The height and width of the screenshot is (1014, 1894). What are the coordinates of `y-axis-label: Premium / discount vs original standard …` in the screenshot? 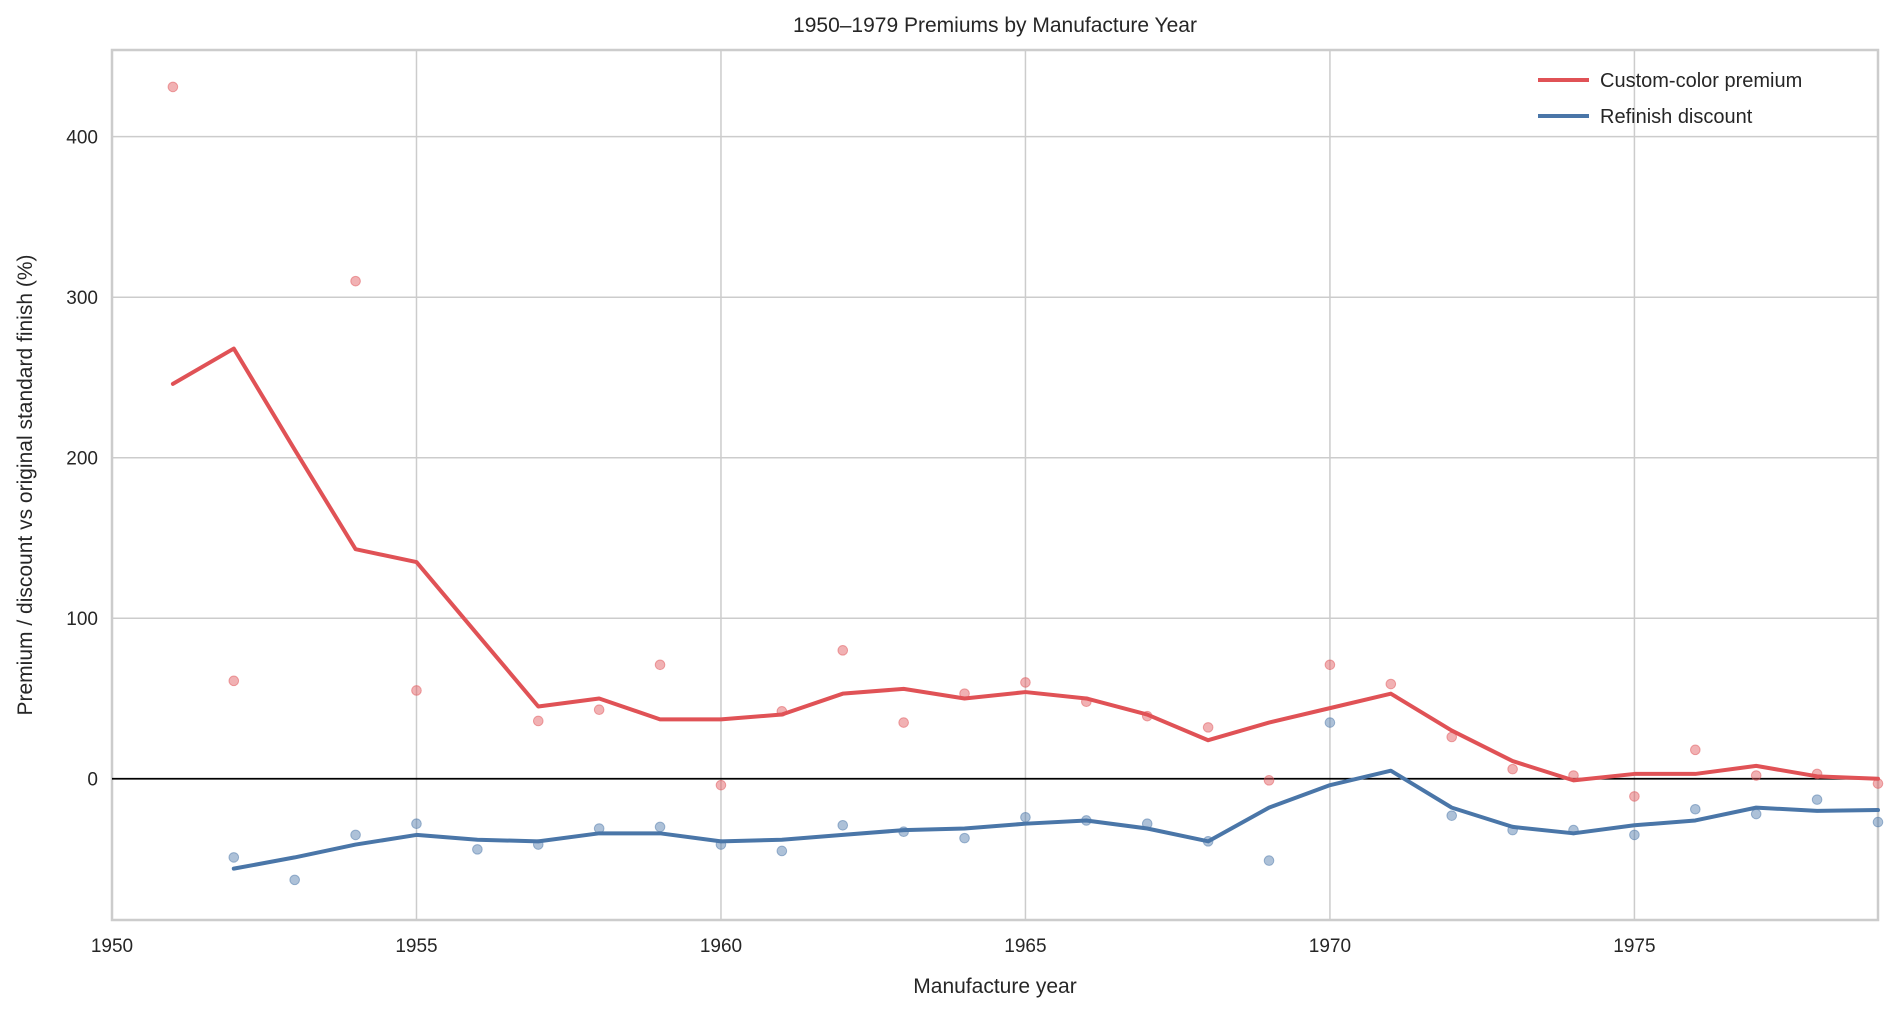 It's located at (25, 484).